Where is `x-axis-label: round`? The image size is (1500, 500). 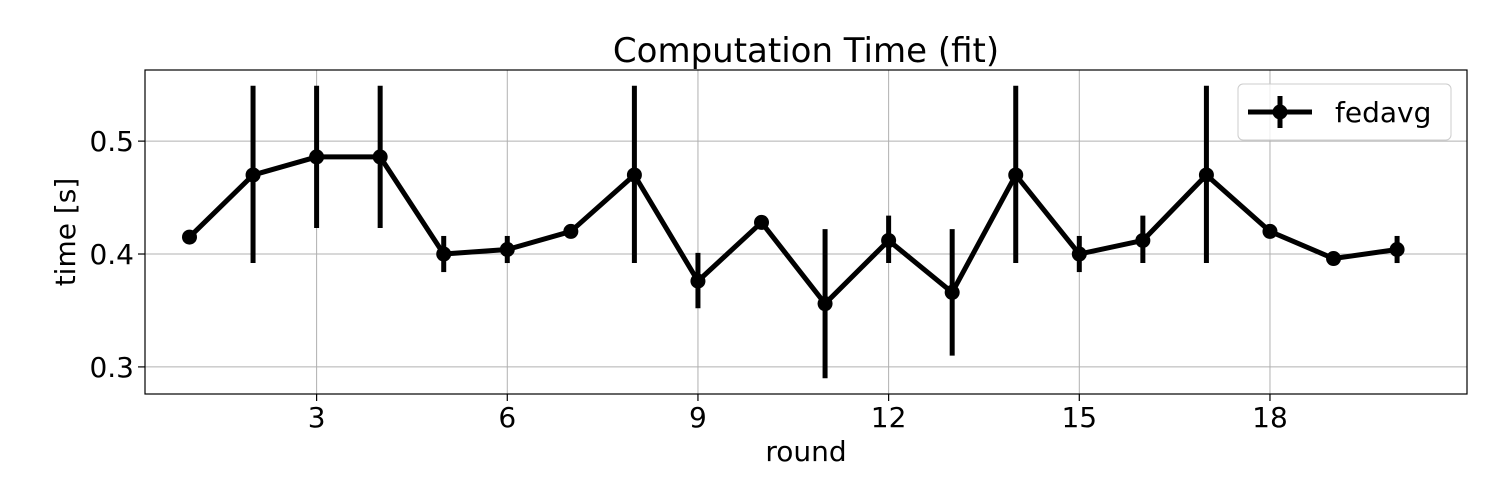 x-axis-label: round is located at coordinates (805, 451).